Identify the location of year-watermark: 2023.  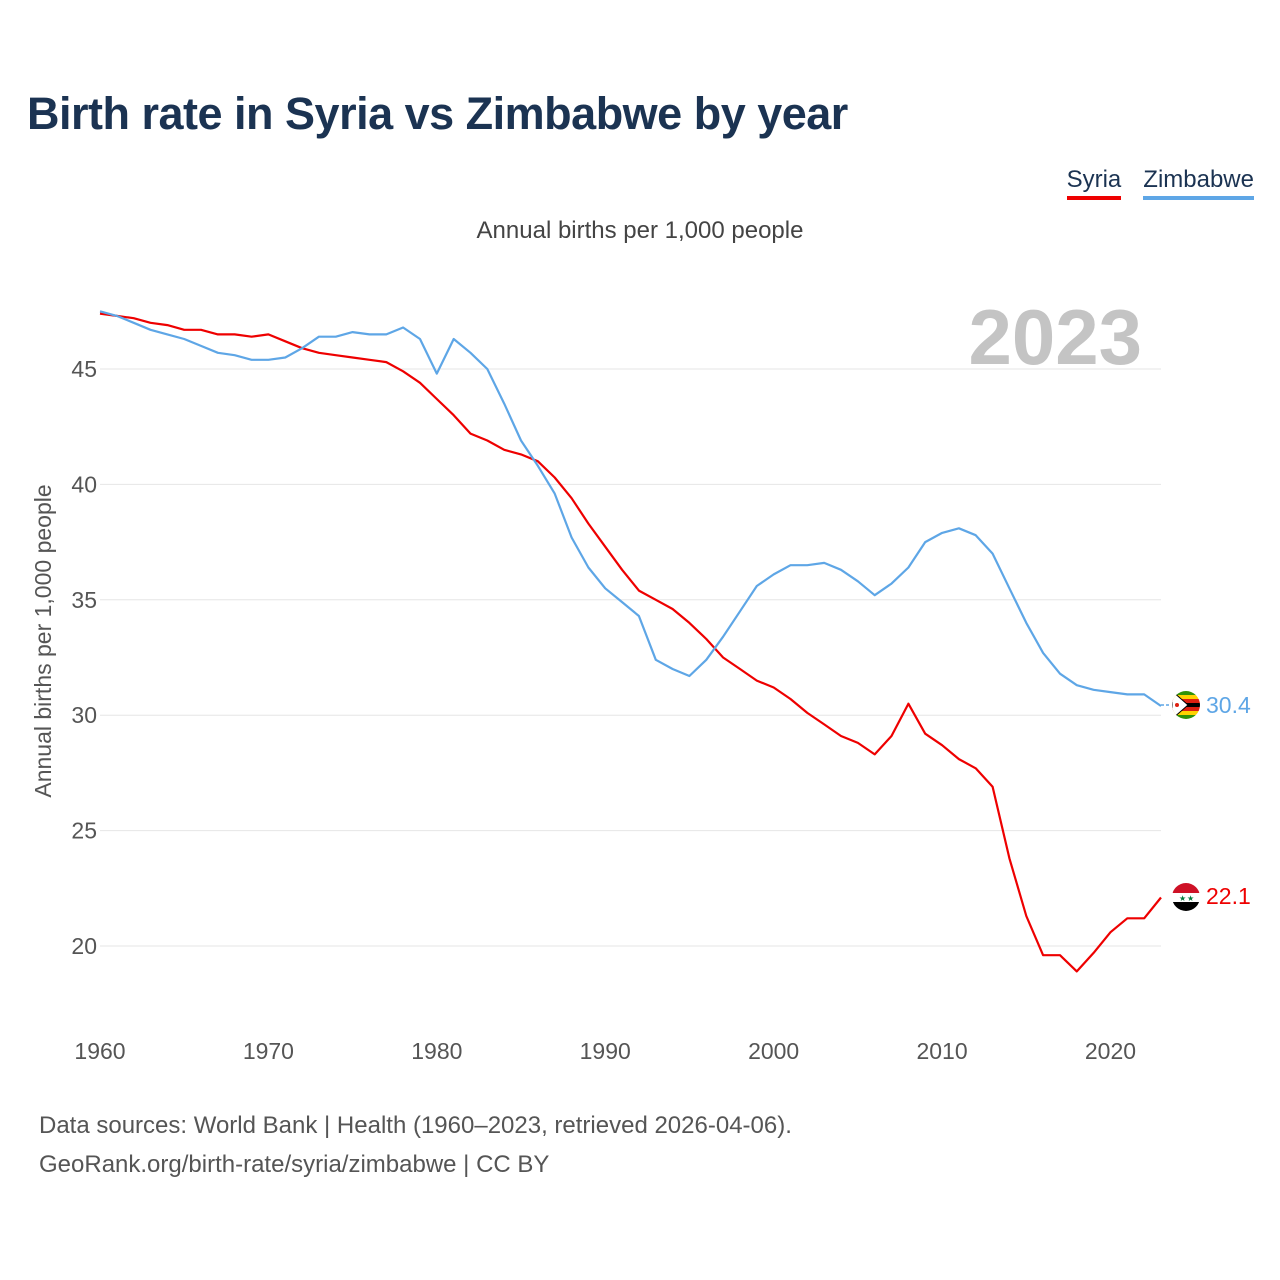
(1055, 337).